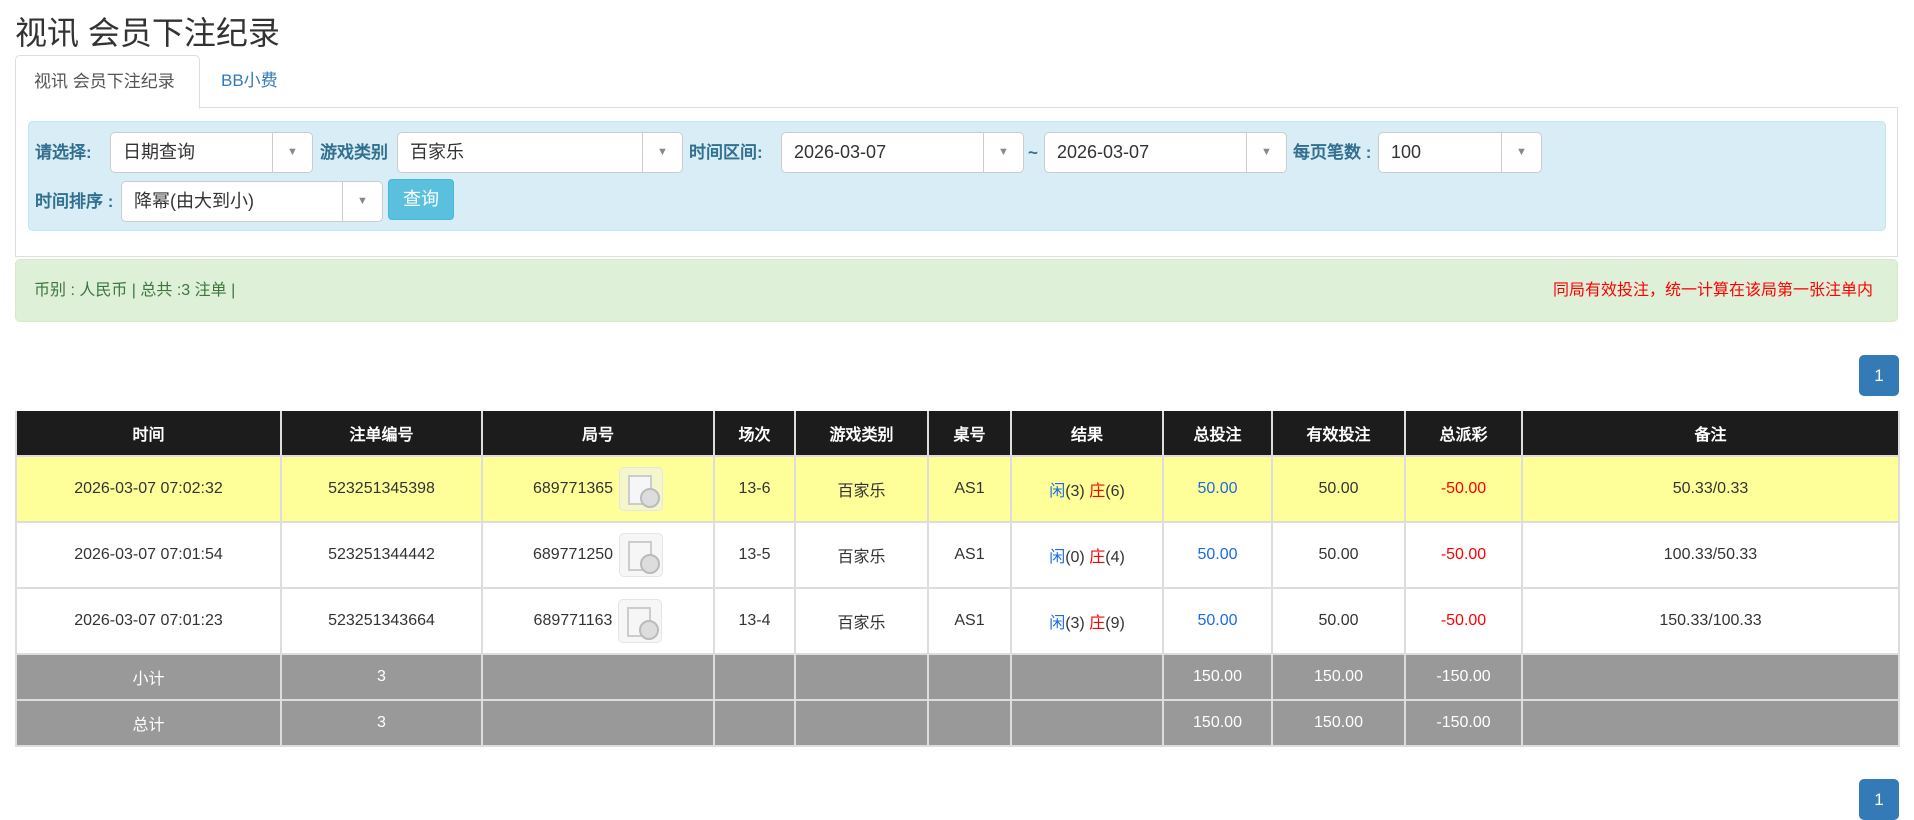 This screenshot has height=820, width=1914. I want to click on column-header: 有效投注, so click(1338, 434).